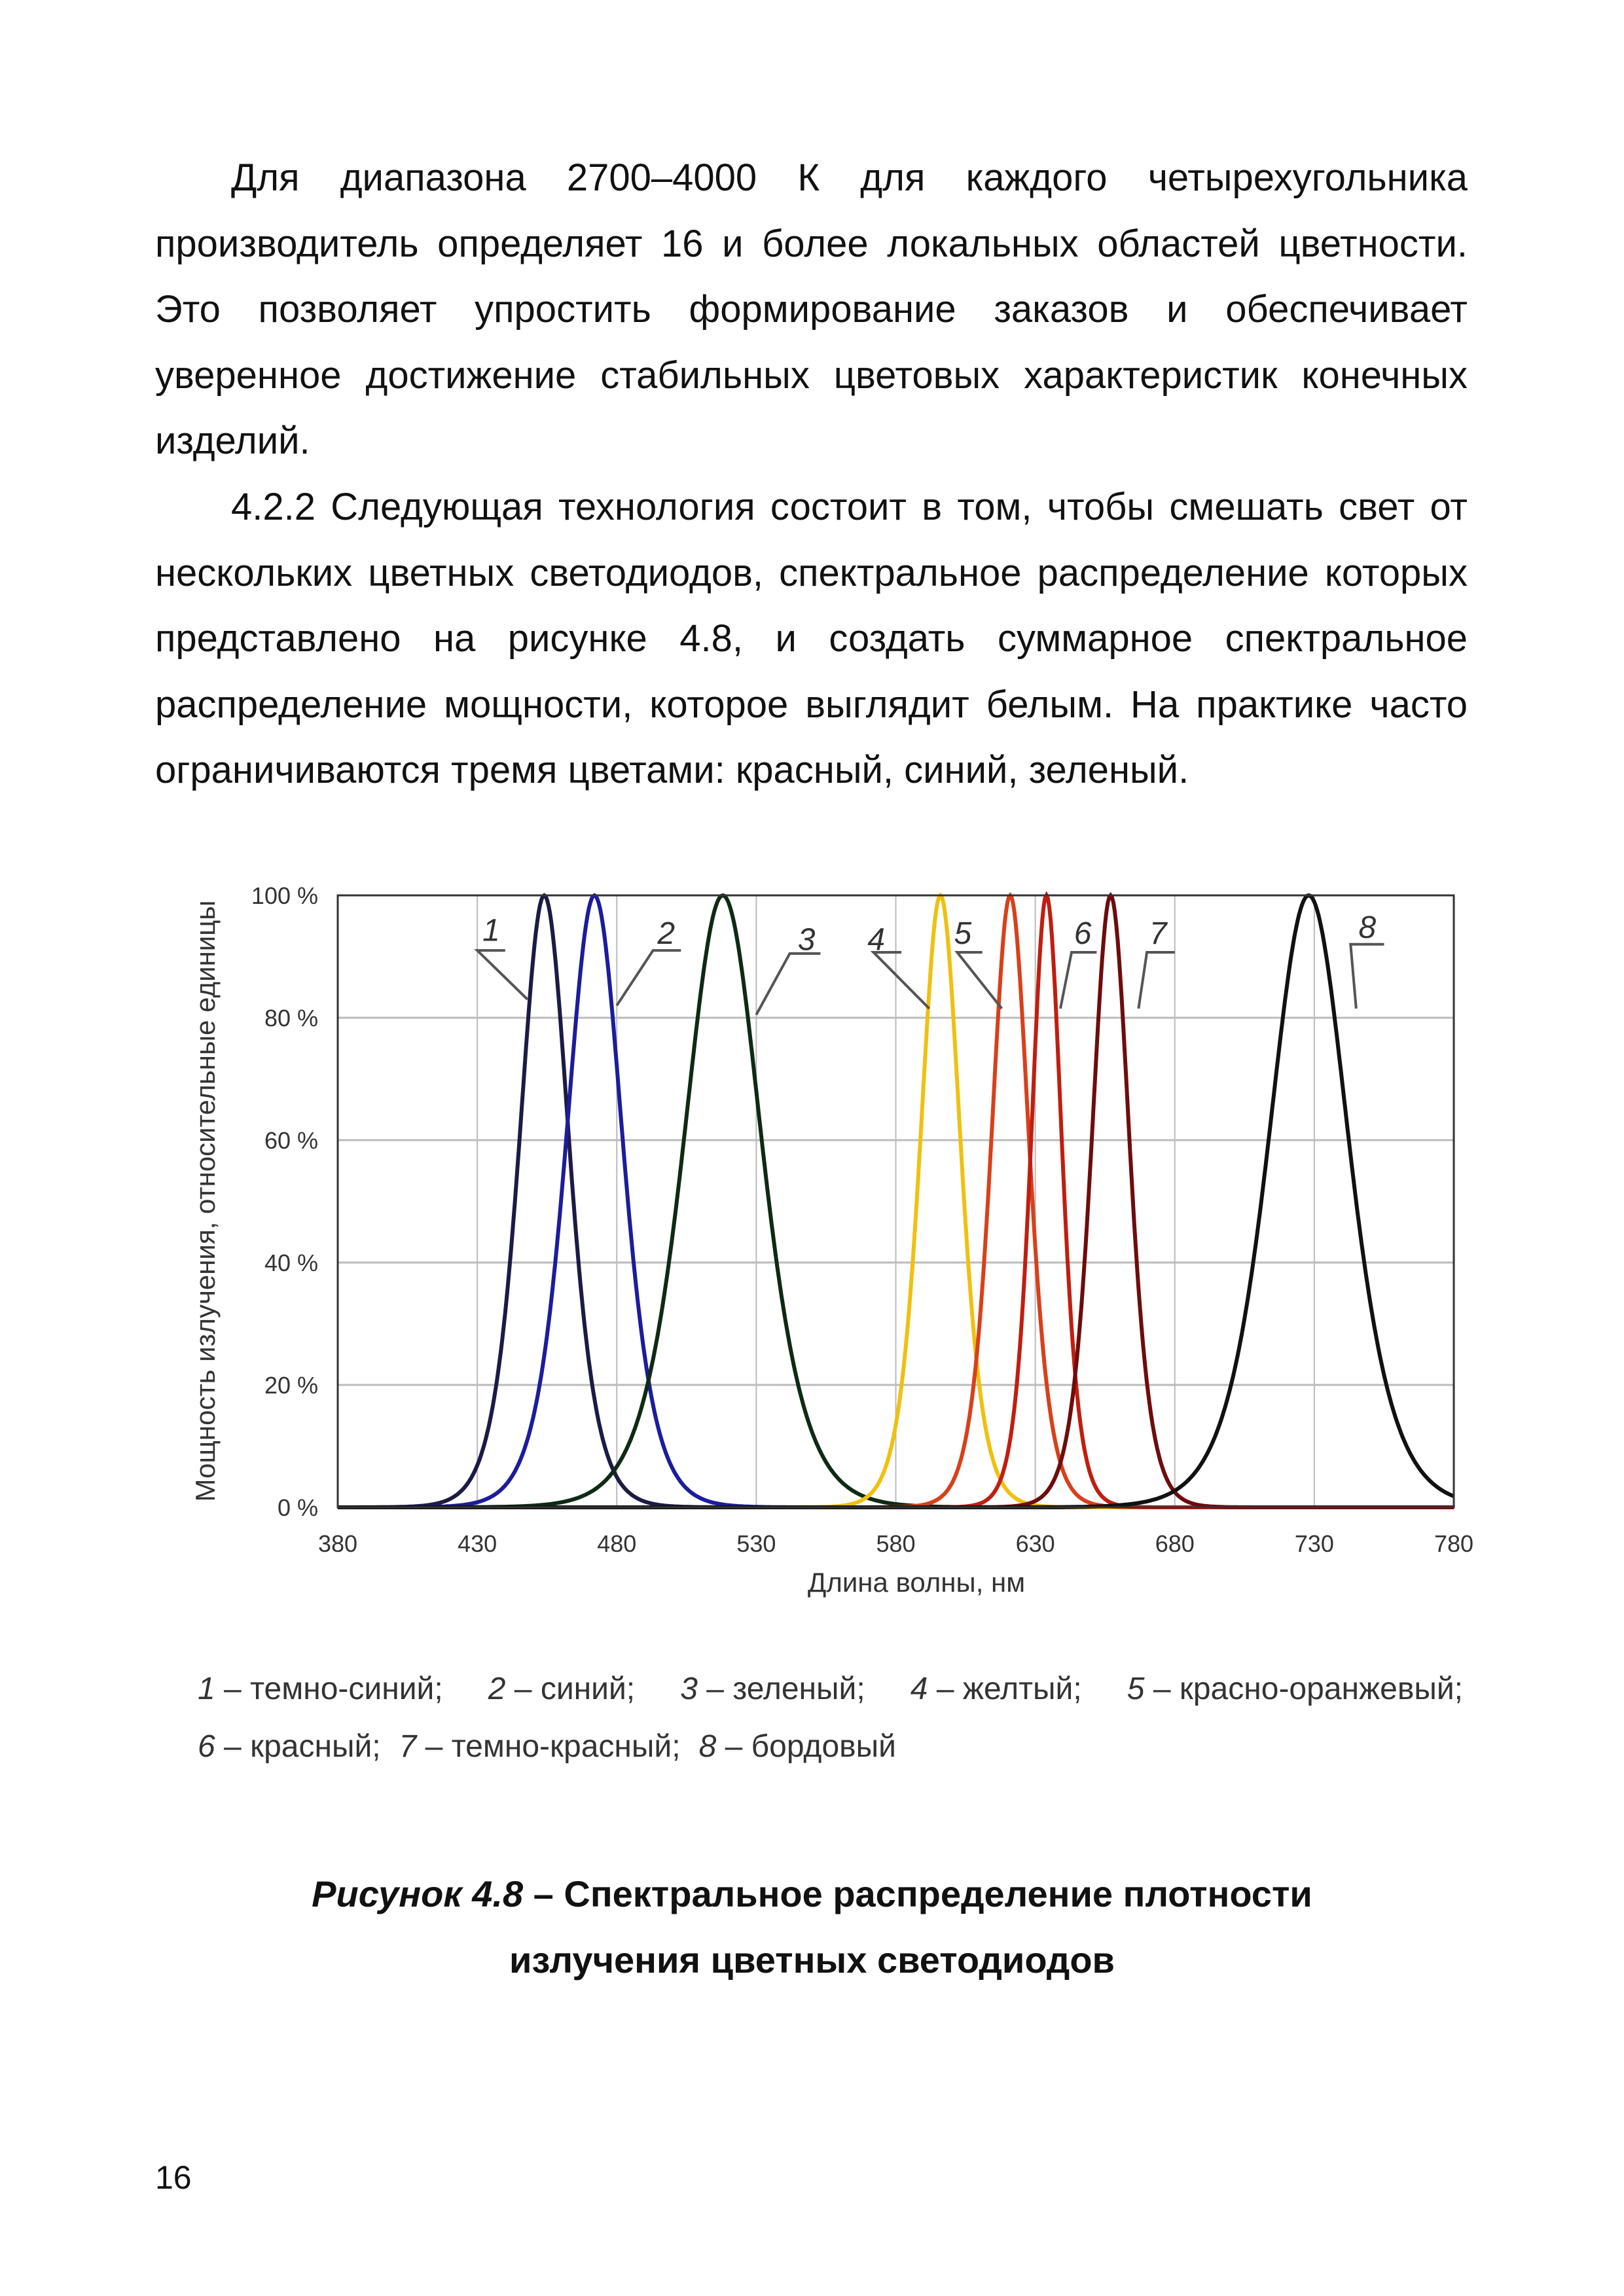 The width and height of the screenshot is (1624, 2296). Describe the element at coordinates (1005, 1689) in the screenshot. I see `legend-name: – желтый;` at that location.